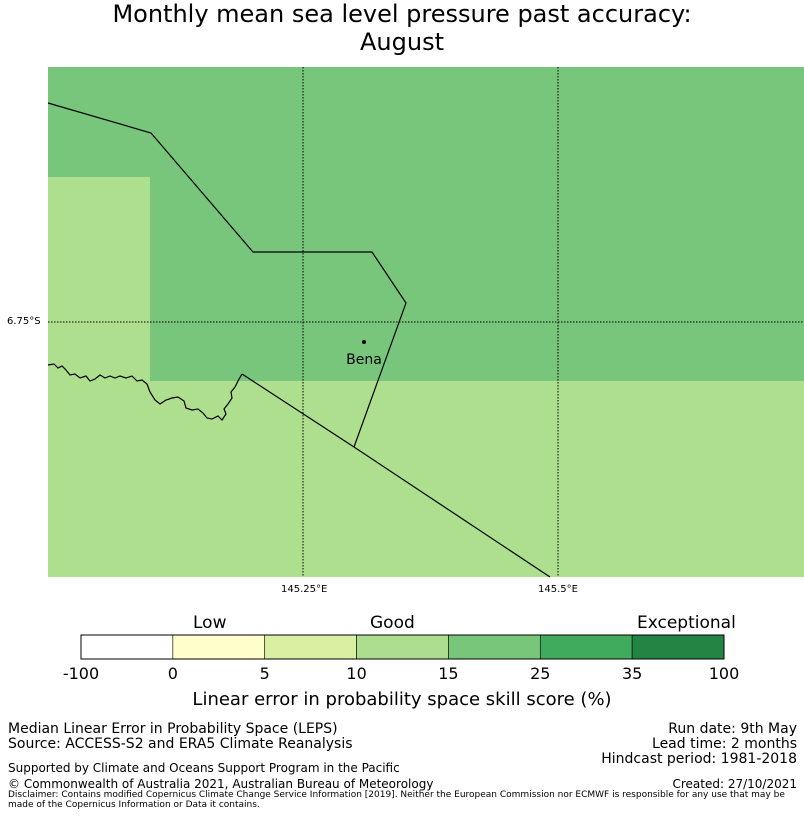 This screenshot has width=804, height=816. Describe the element at coordinates (392, 623) in the screenshot. I see `category-good: Good` at that location.